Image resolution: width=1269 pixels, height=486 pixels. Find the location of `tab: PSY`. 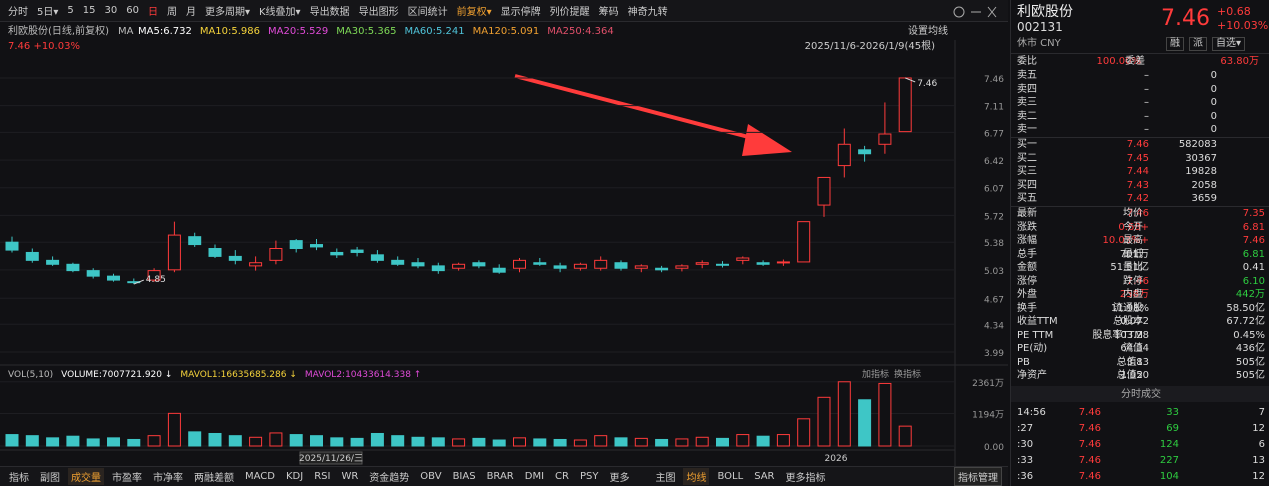

tab: PSY is located at coordinates (589, 476).